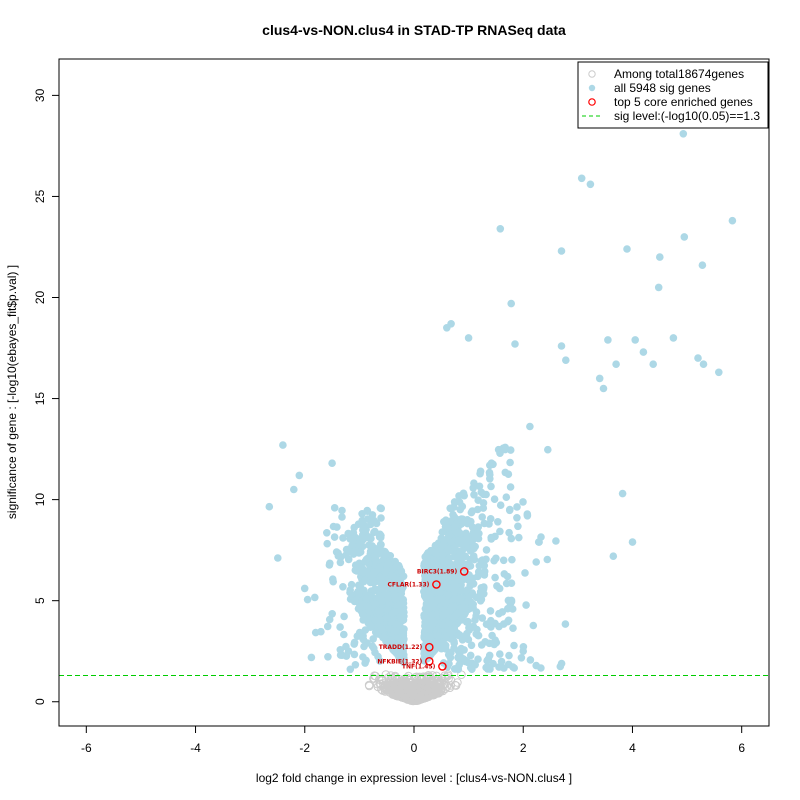 Image resolution: width=800 pixels, height=800 pixels. Describe the element at coordinates (304, 748) in the screenshot. I see `x-tick-label: -2` at that location.